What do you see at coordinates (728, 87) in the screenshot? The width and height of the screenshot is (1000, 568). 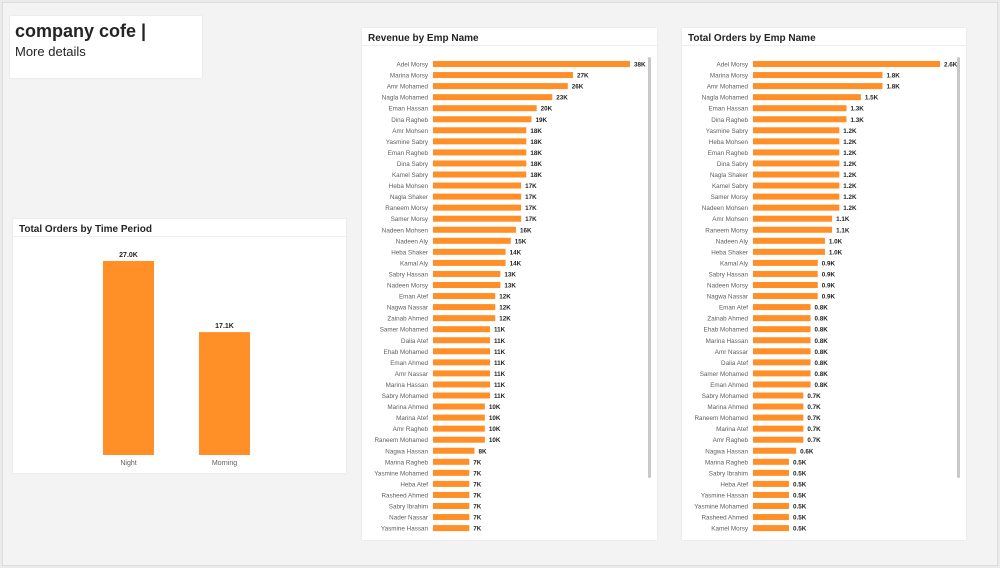 I see `category-label: Amr Mohamed` at bounding box center [728, 87].